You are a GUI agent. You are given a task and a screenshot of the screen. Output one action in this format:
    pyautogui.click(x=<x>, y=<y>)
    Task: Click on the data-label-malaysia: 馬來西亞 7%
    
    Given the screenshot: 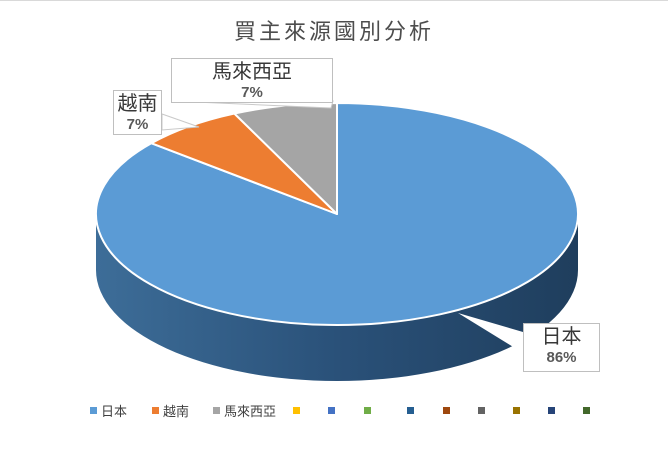 What is the action you would take?
    pyautogui.click(x=252, y=80)
    